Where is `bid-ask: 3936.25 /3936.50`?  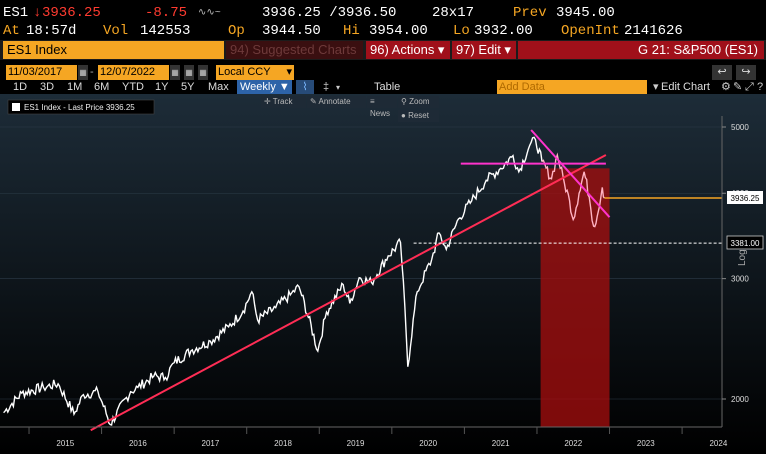 bid-ask: 3936.25 /3936.50 is located at coordinates (329, 13).